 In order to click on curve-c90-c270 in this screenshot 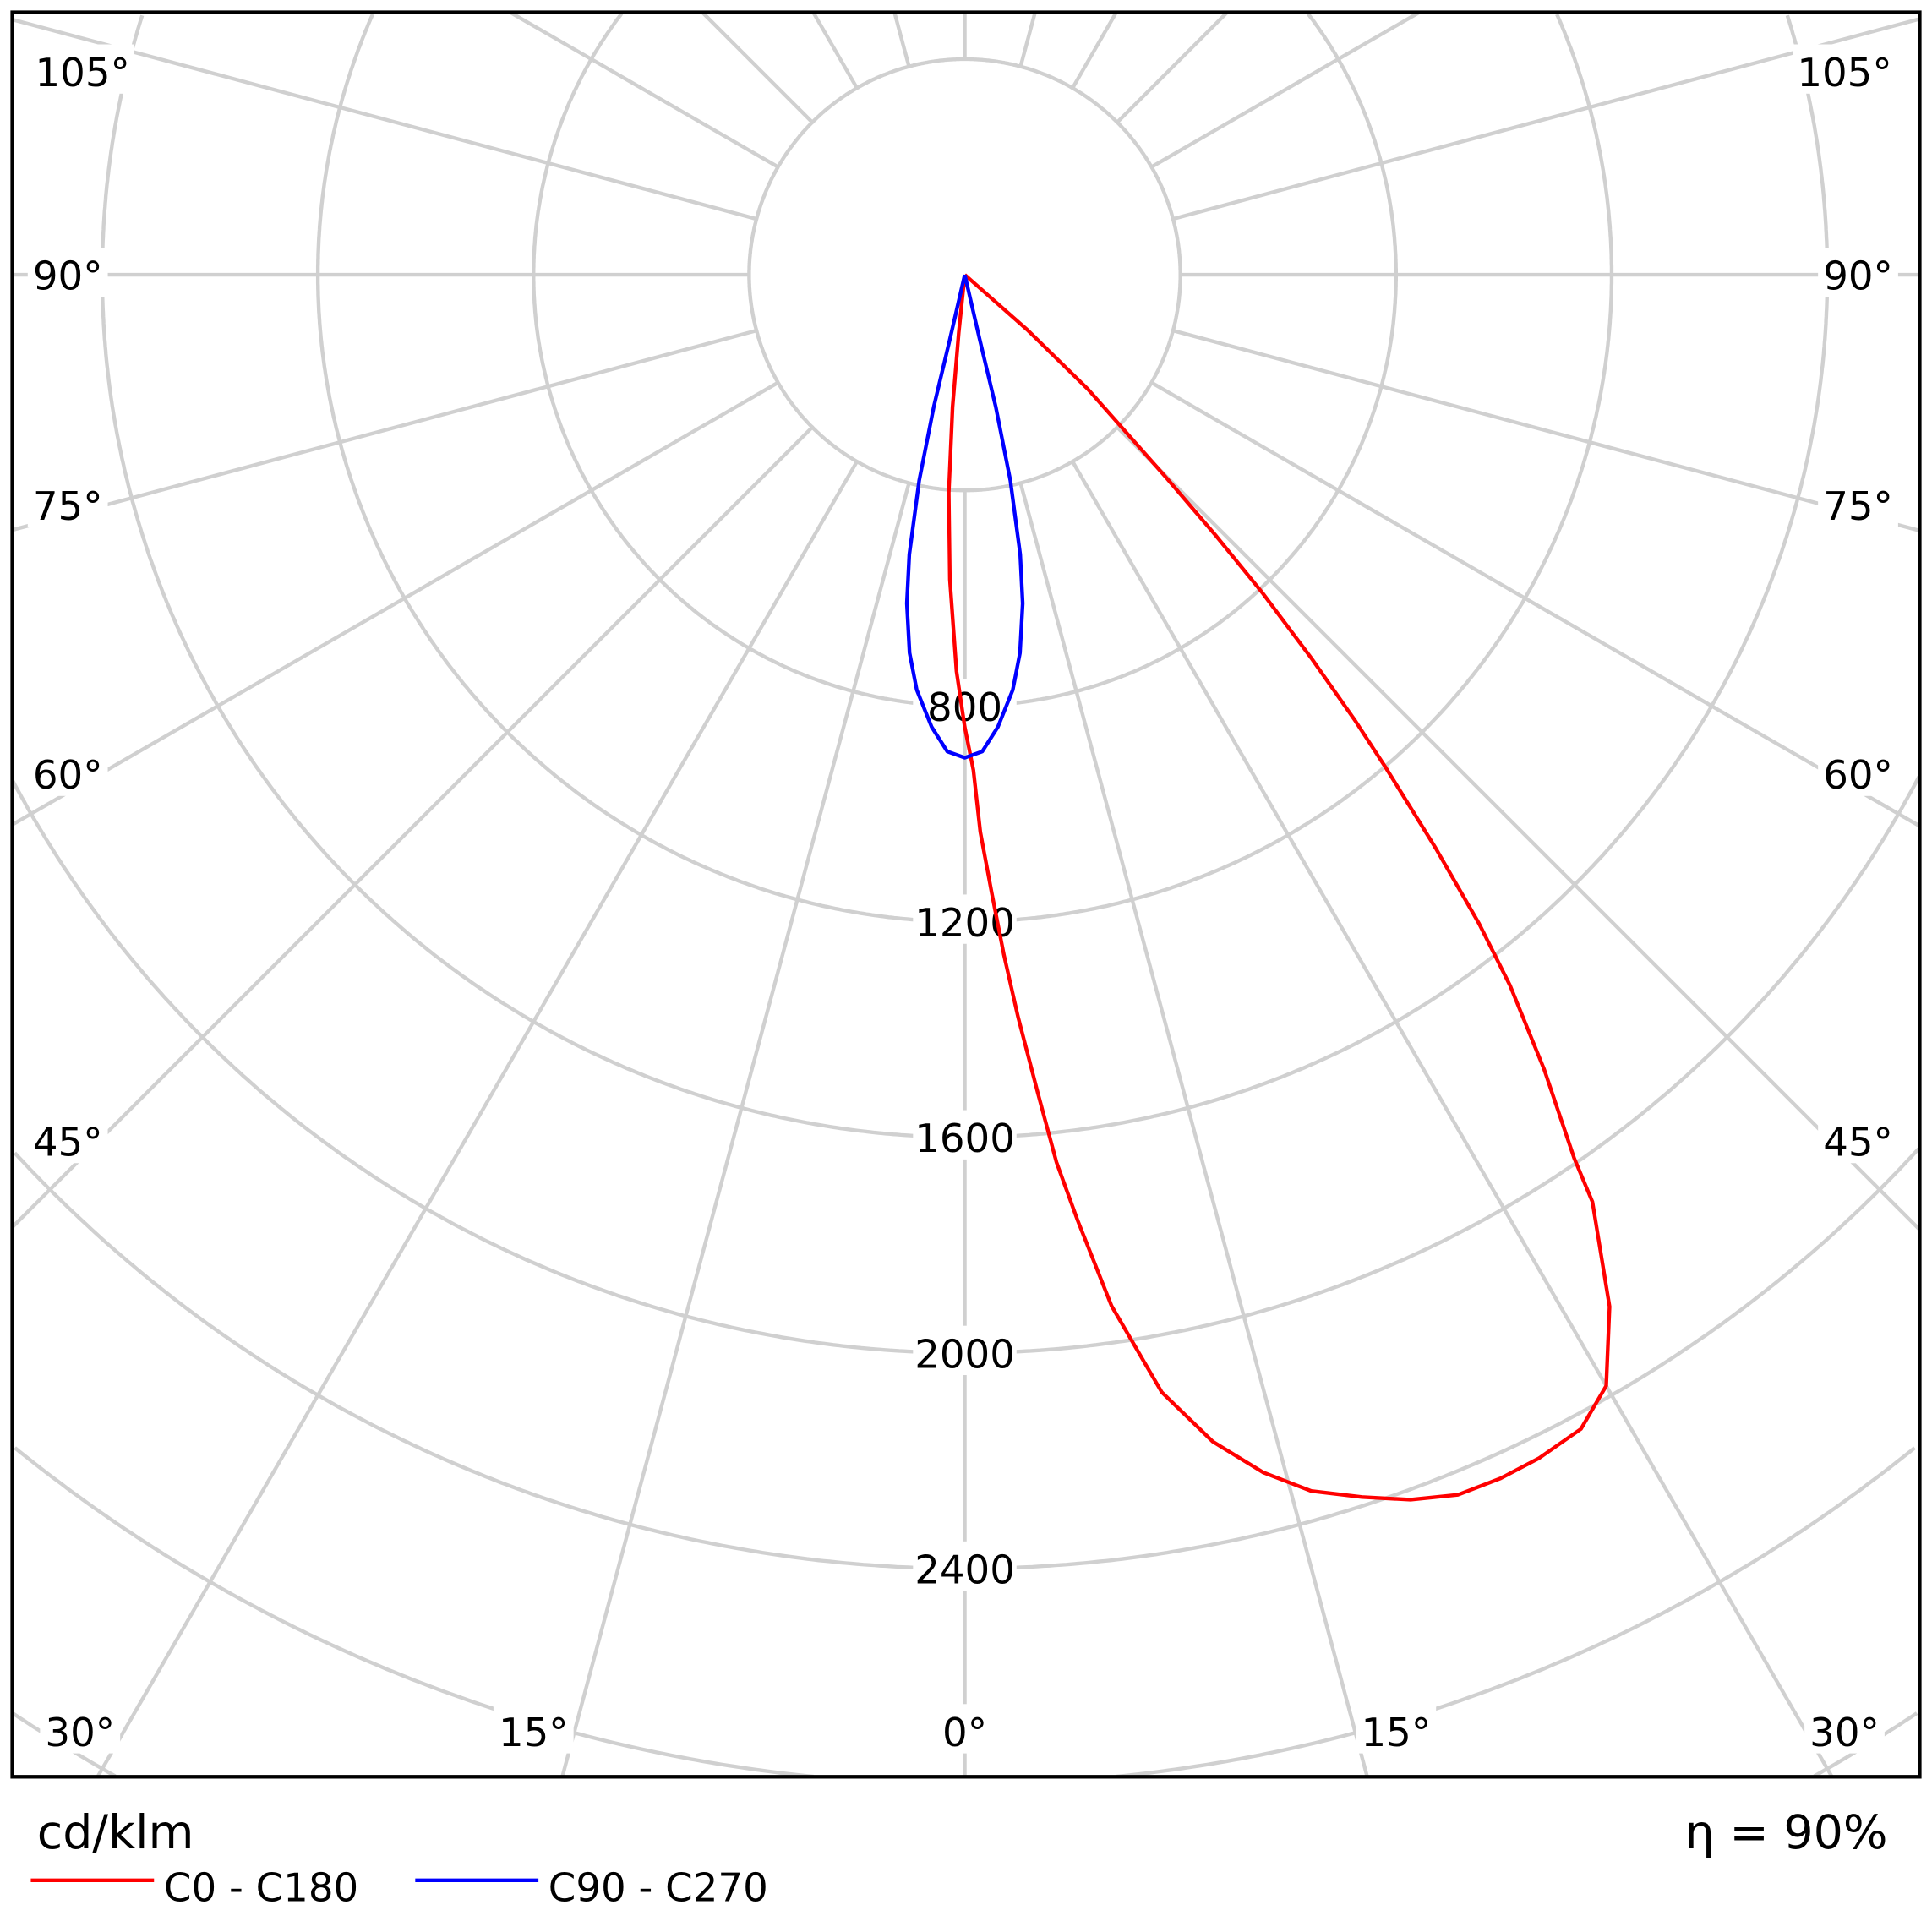, I will do `click(964, 517)`.